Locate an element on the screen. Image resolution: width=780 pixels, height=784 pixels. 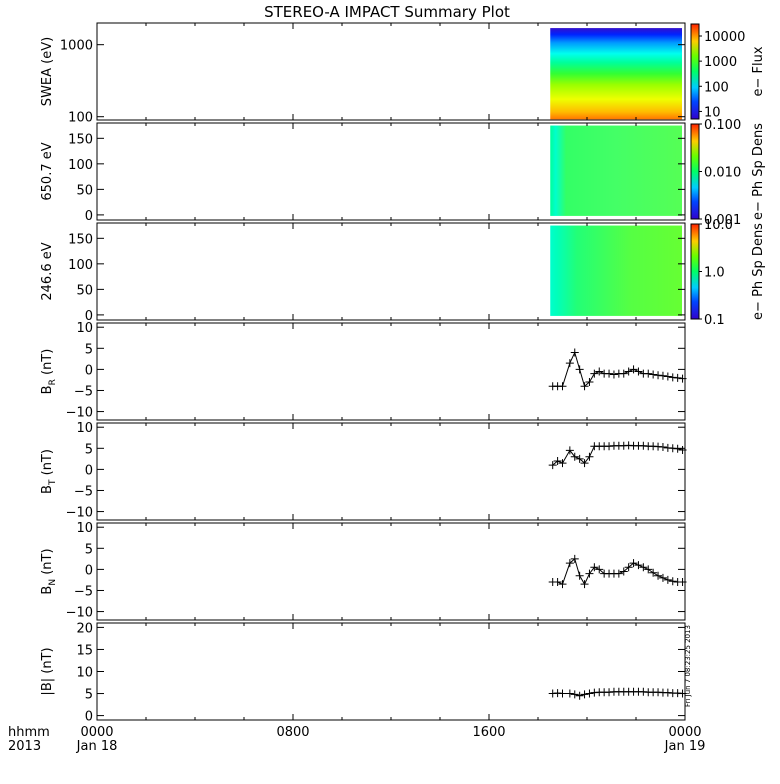
colorbar-tick-label: 10.0 is located at coordinates (718, 225).